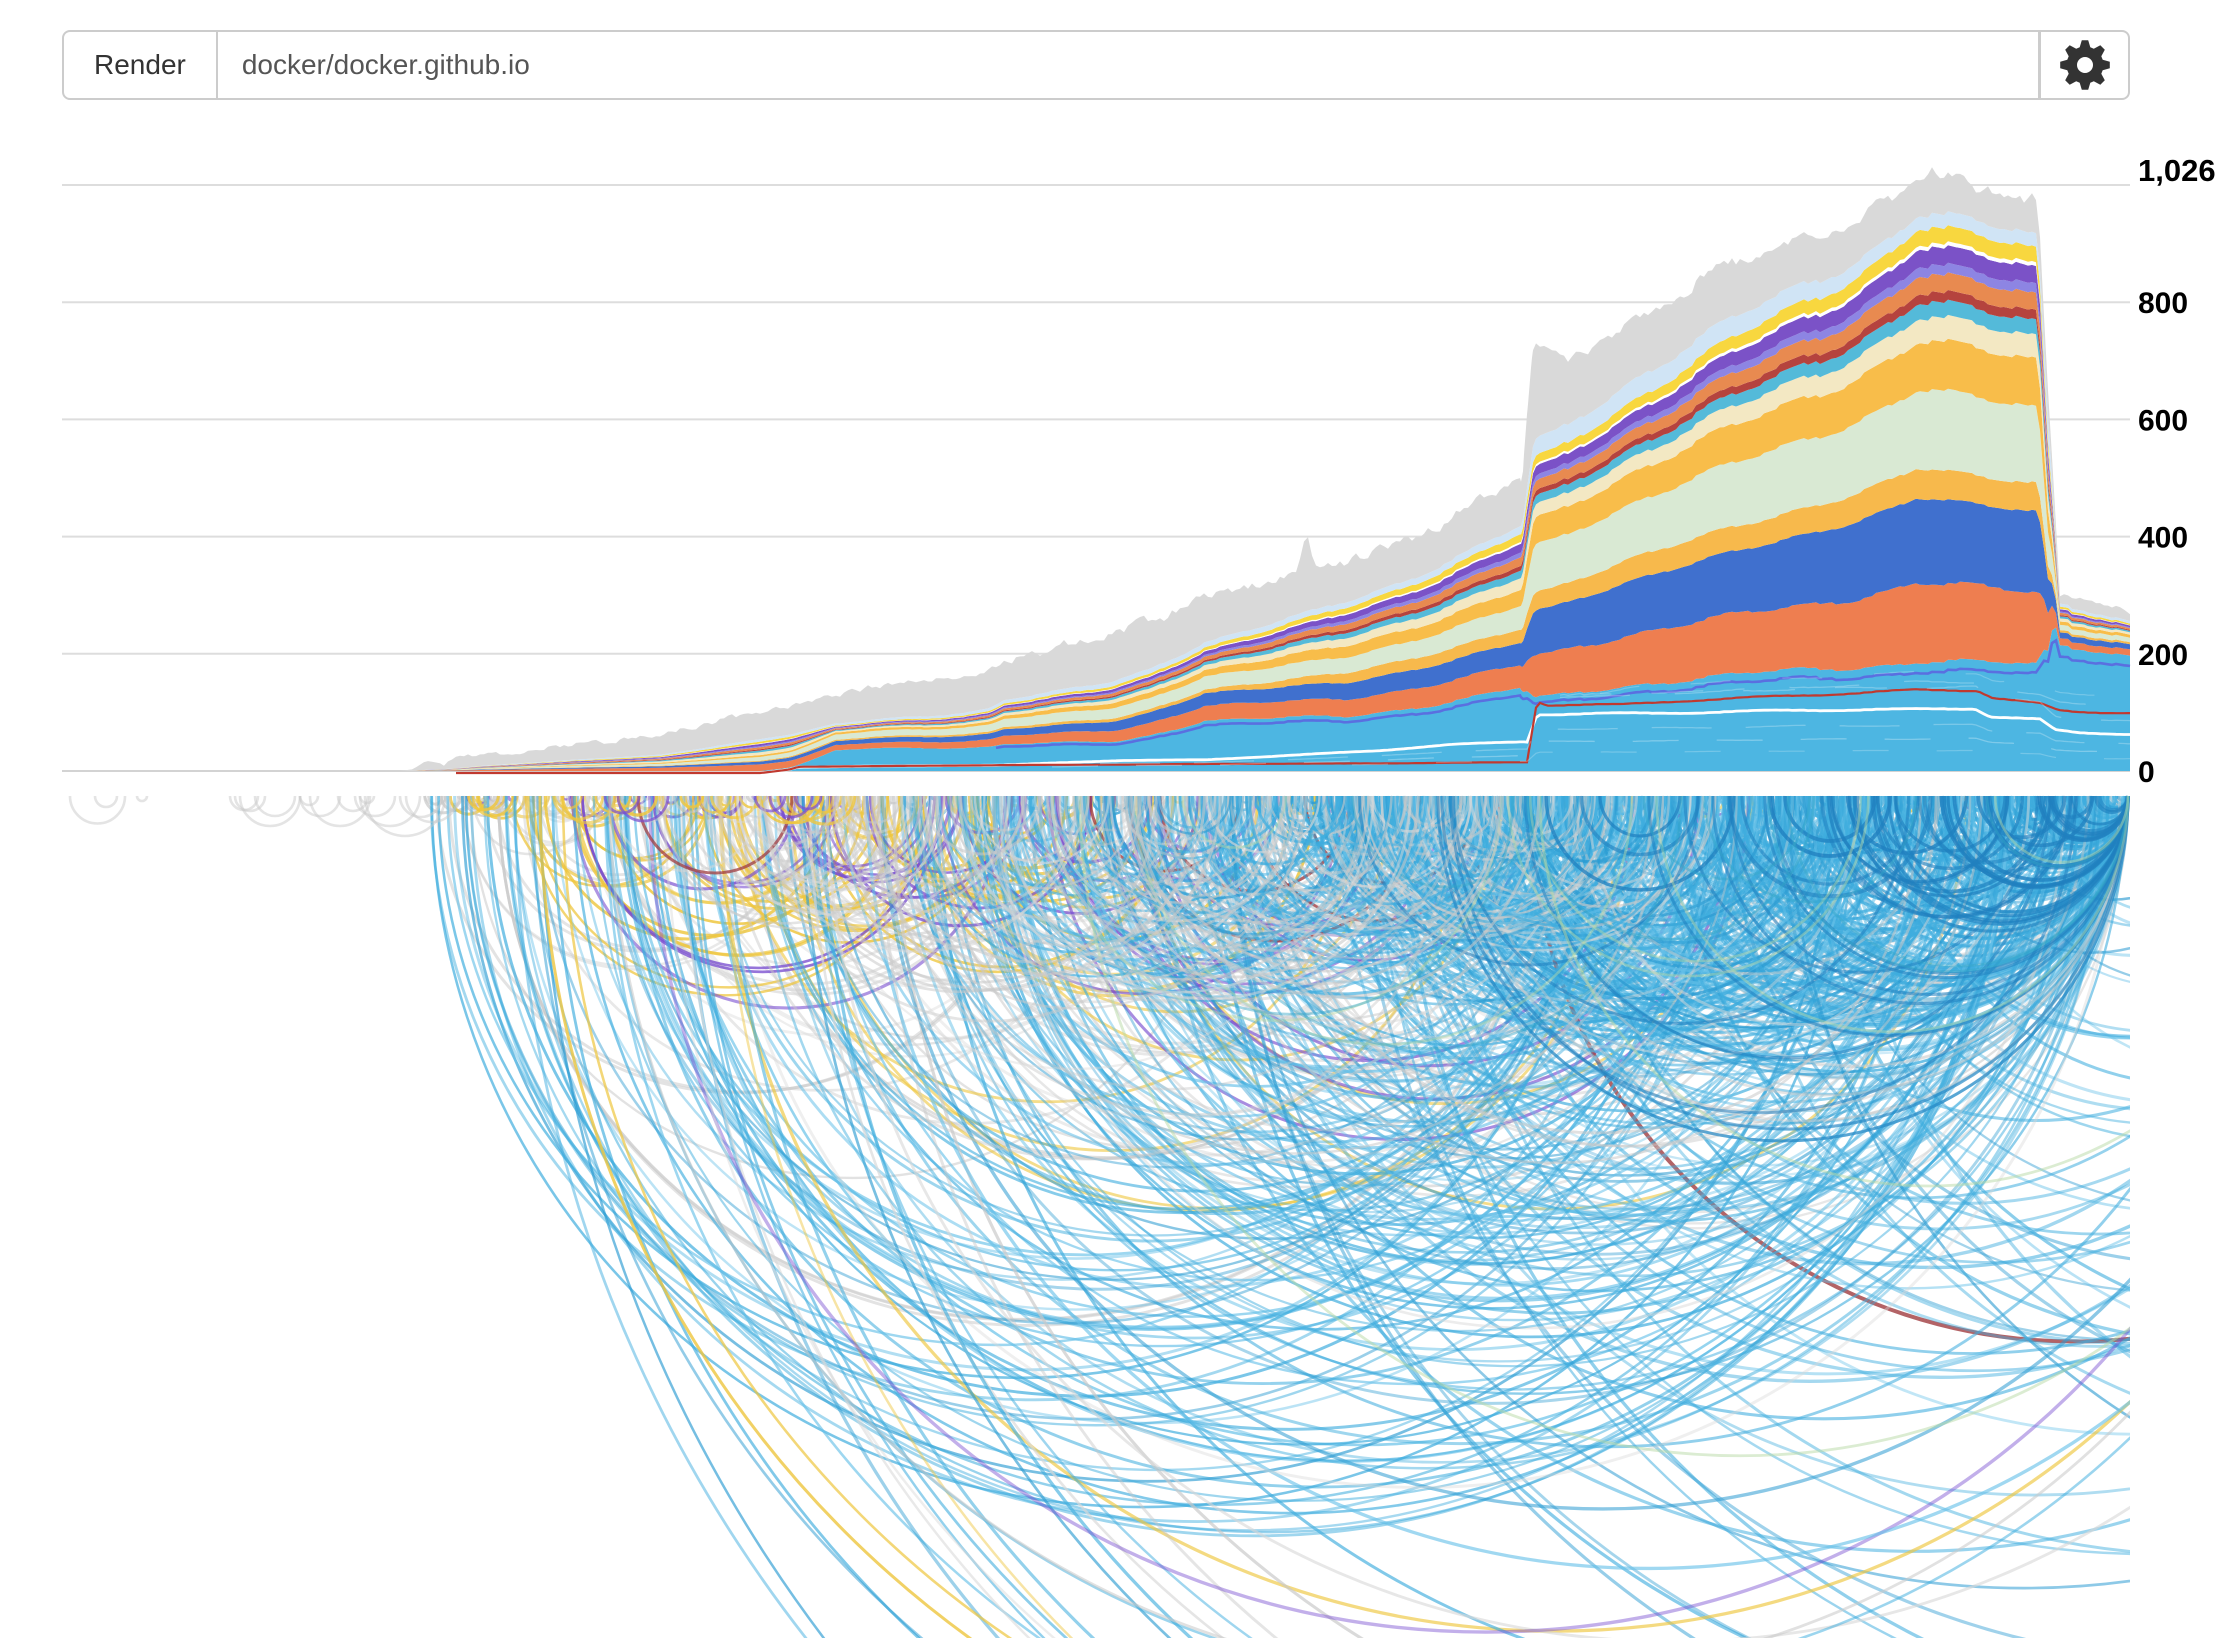  I want to click on svg-text: 400, so click(2163, 538).